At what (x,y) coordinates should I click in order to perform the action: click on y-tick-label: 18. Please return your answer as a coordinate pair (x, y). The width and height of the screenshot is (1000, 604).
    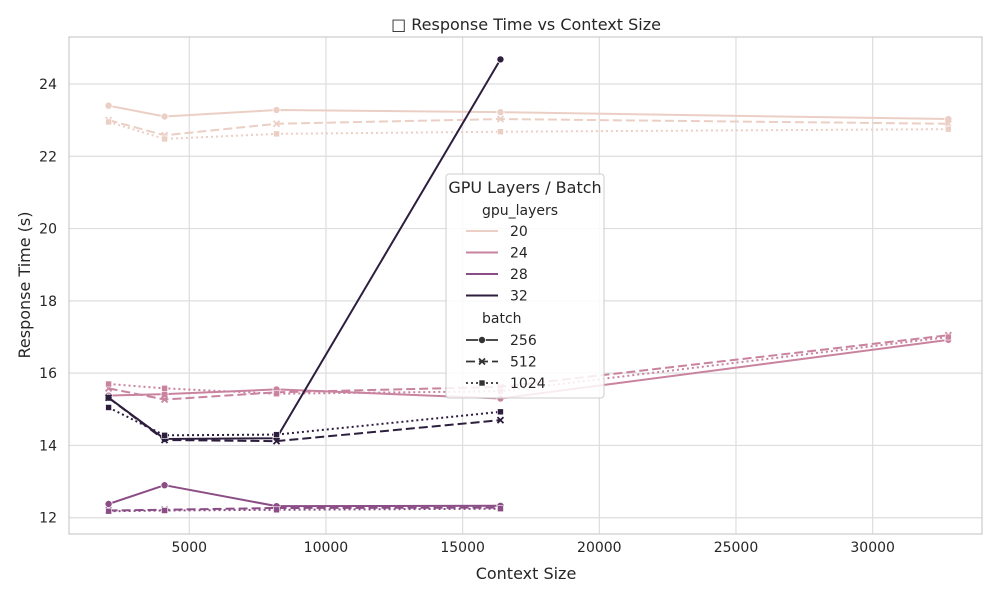
    Looking at the image, I should click on (48, 302).